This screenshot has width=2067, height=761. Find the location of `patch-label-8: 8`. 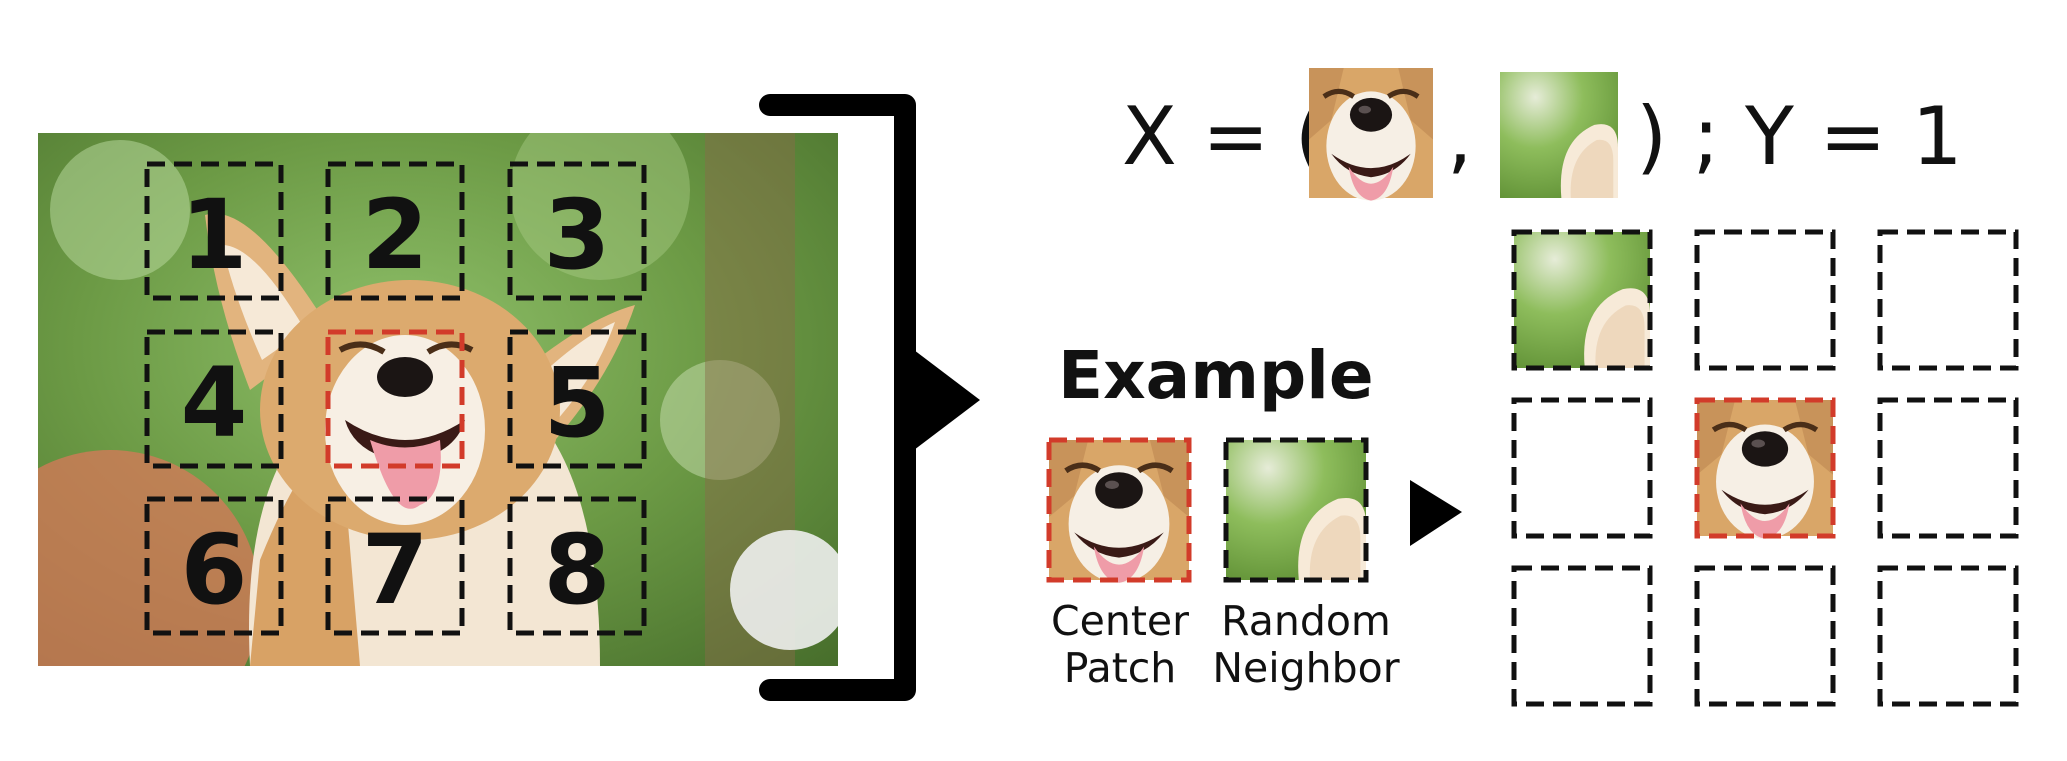

patch-label-8: 8 is located at coordinates (577, 570).